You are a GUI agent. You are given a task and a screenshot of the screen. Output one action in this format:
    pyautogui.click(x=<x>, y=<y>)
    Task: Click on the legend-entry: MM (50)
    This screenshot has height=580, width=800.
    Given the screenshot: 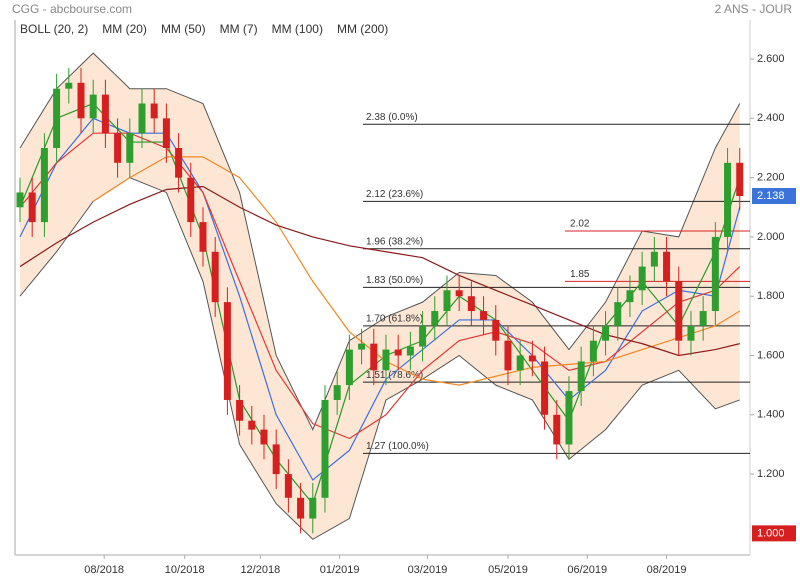 What is the action you would take?
    pyautogui.click(x=183, y=29)
    